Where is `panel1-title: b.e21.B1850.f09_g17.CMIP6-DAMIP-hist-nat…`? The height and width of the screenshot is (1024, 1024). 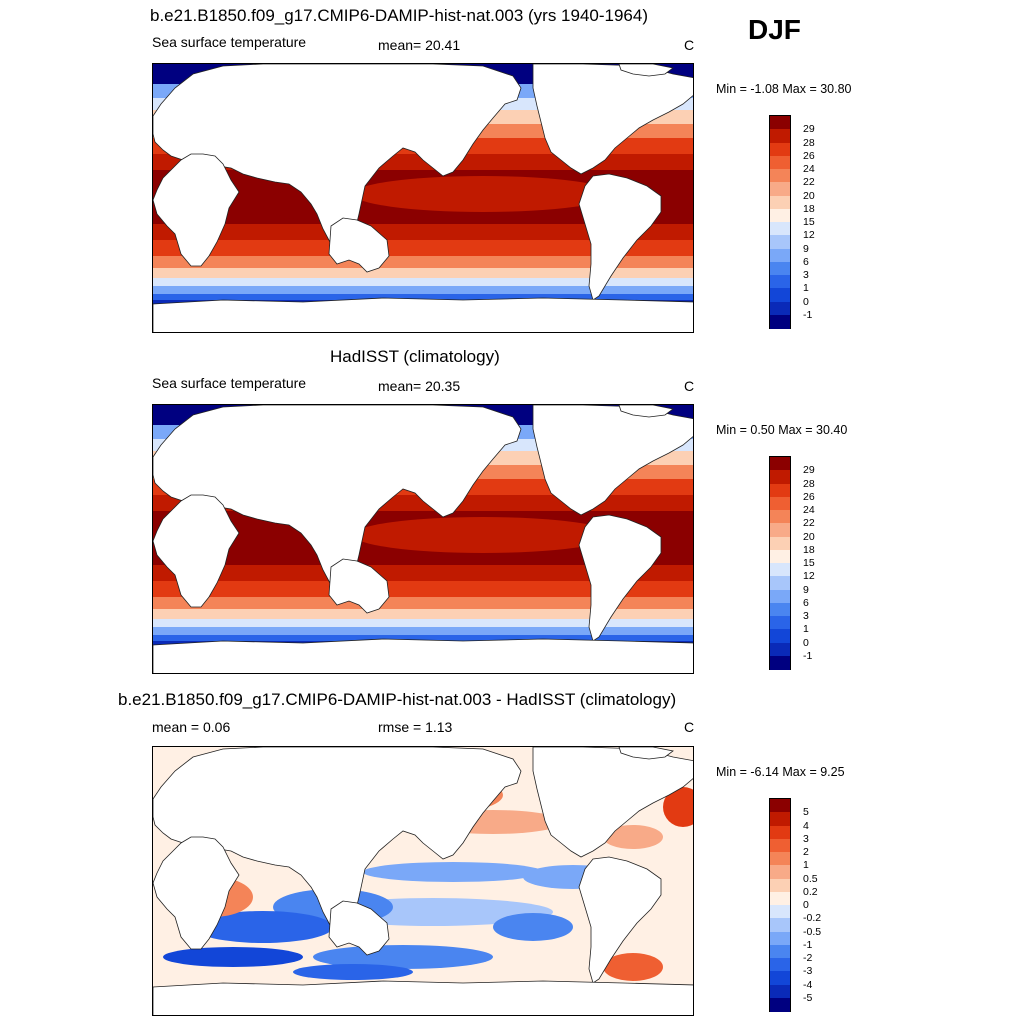 panel1-title: b.e21.B1850.f09_g17.CMIP6-DAMIP-hist-nat… is located at coordinates (399, 15).